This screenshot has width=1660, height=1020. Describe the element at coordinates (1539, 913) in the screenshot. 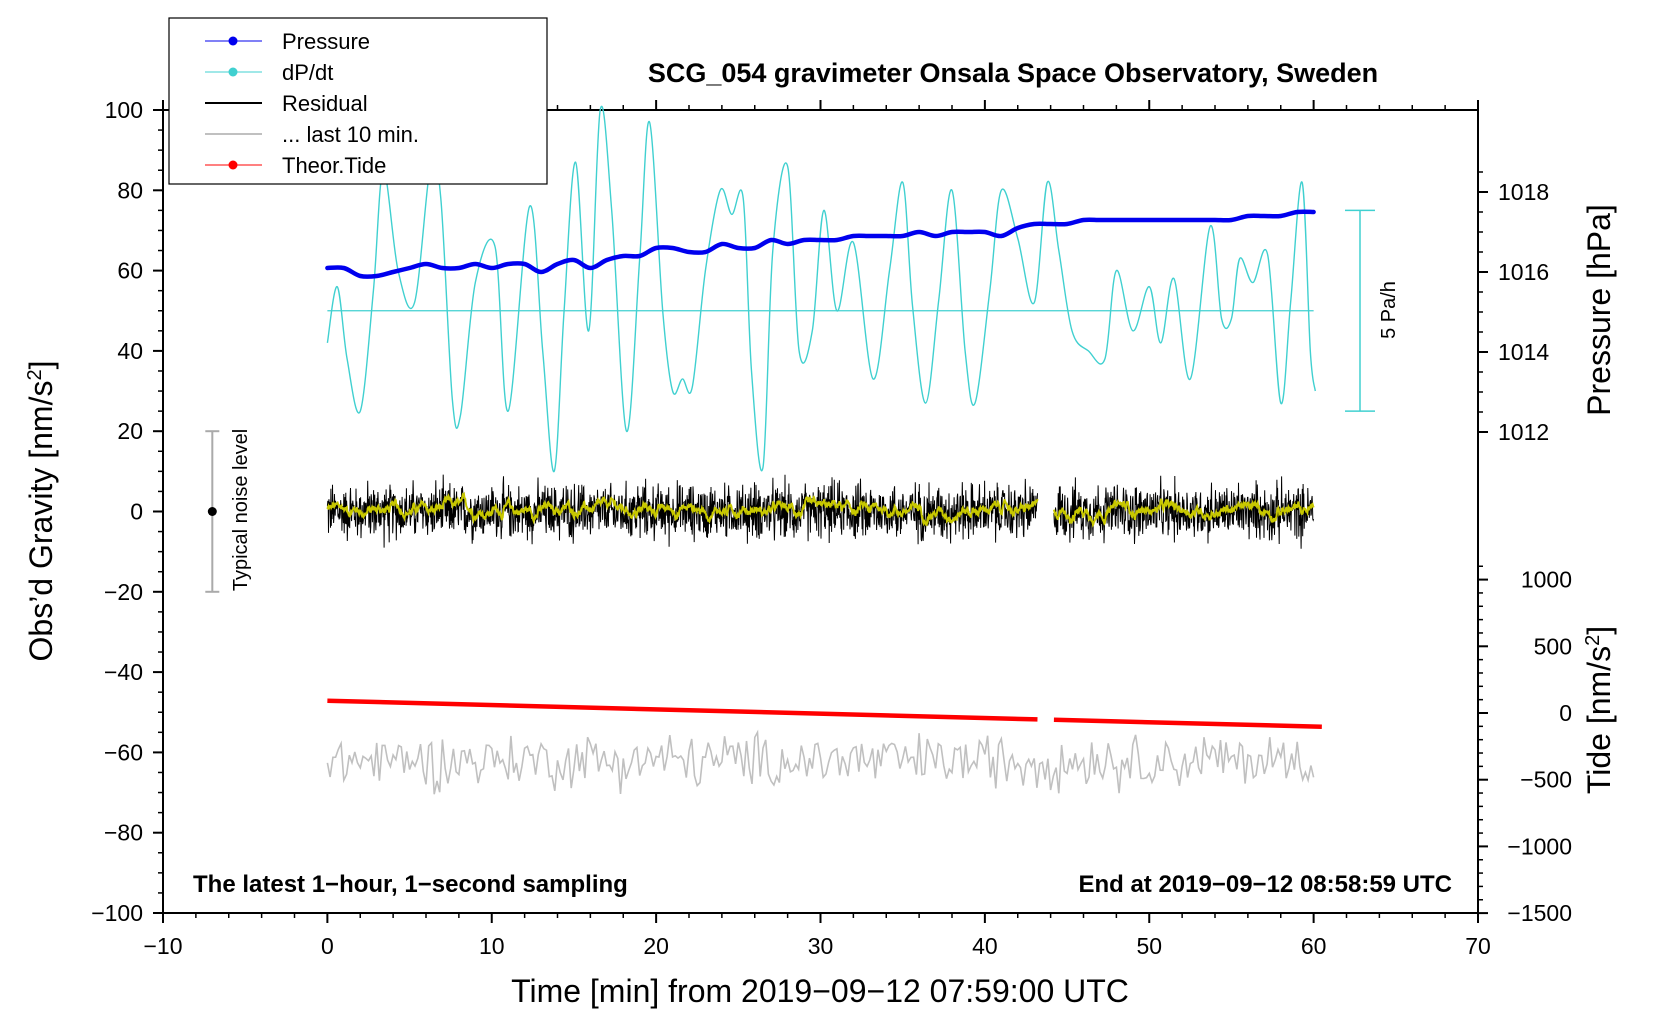

I see `tide-tick-label: −1500` at that location.